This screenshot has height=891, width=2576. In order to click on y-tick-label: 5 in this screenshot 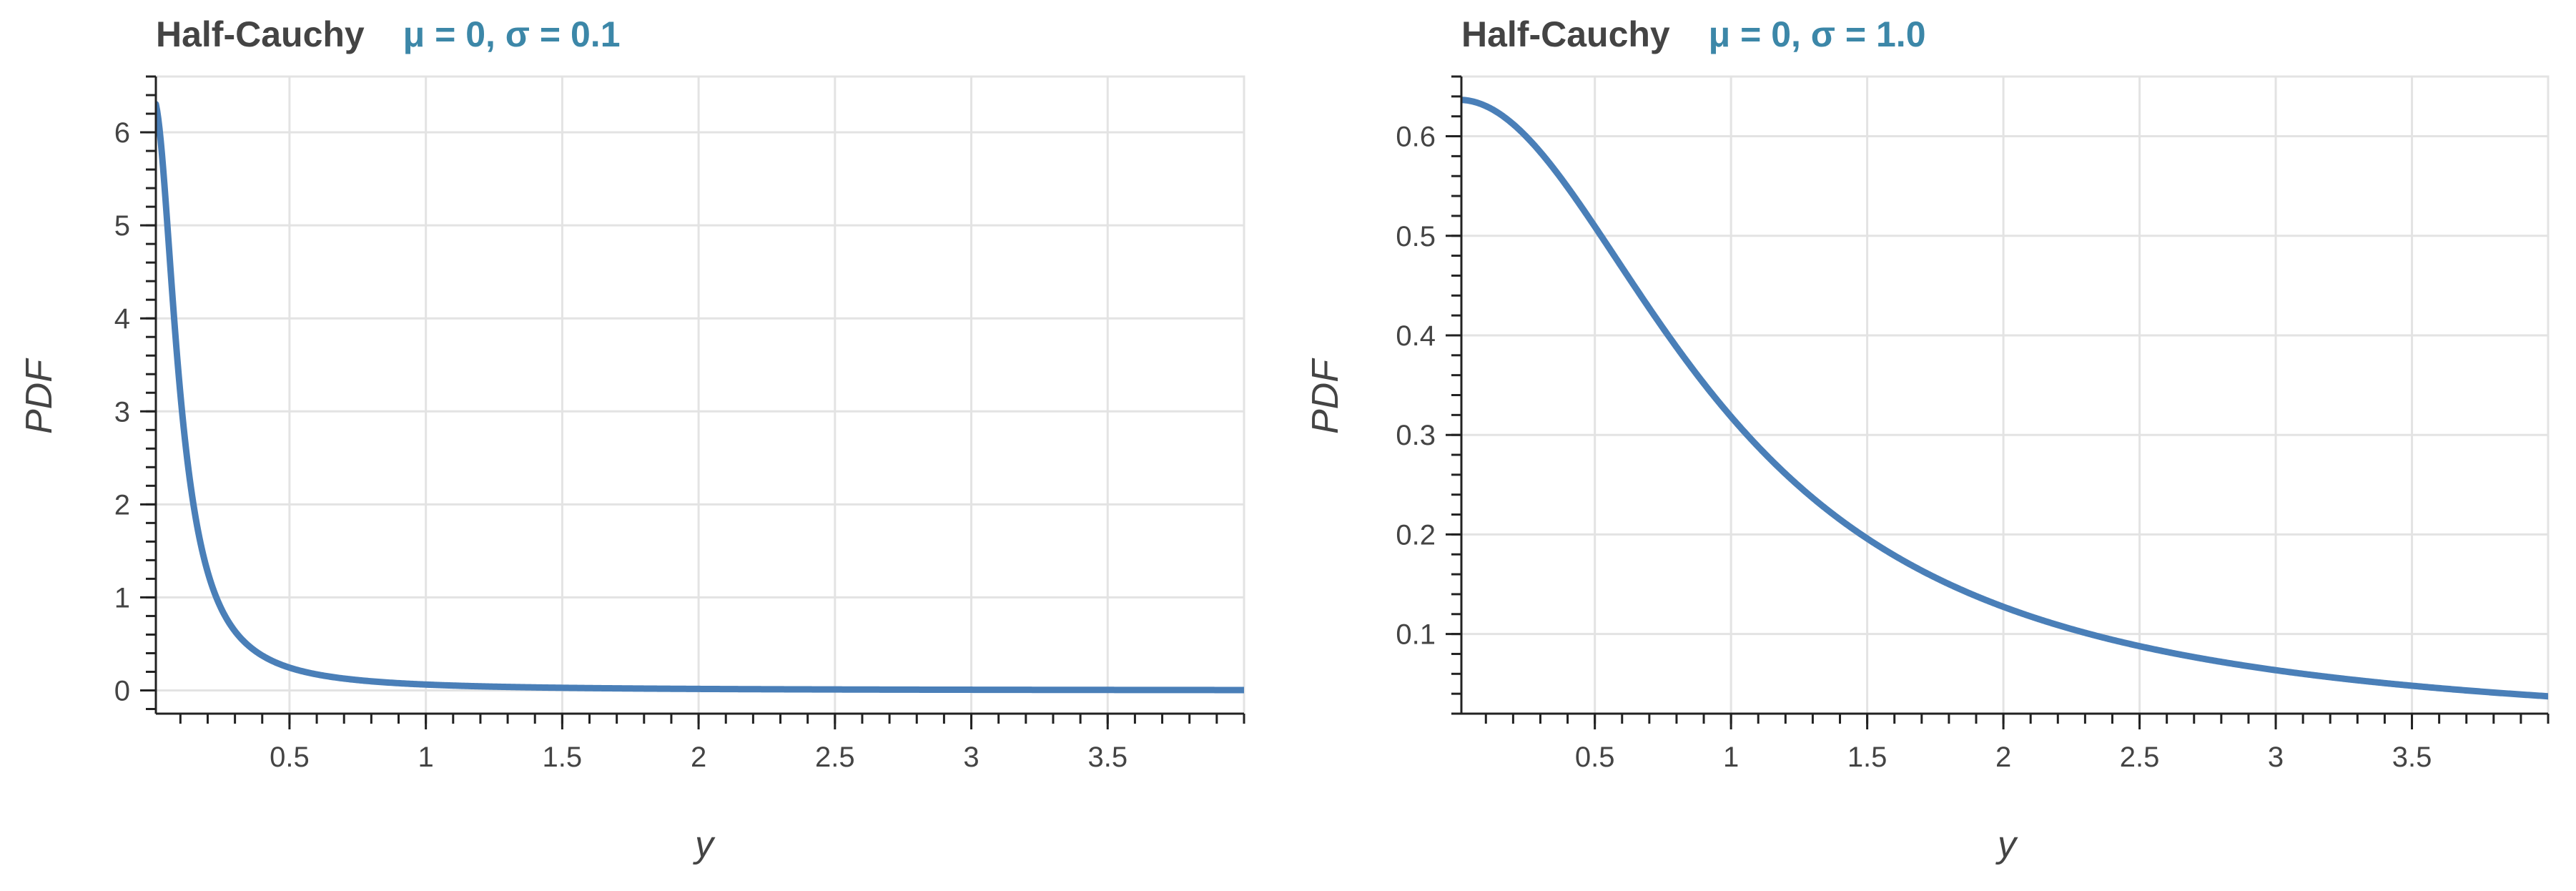, I will do `click(122, 226)`.